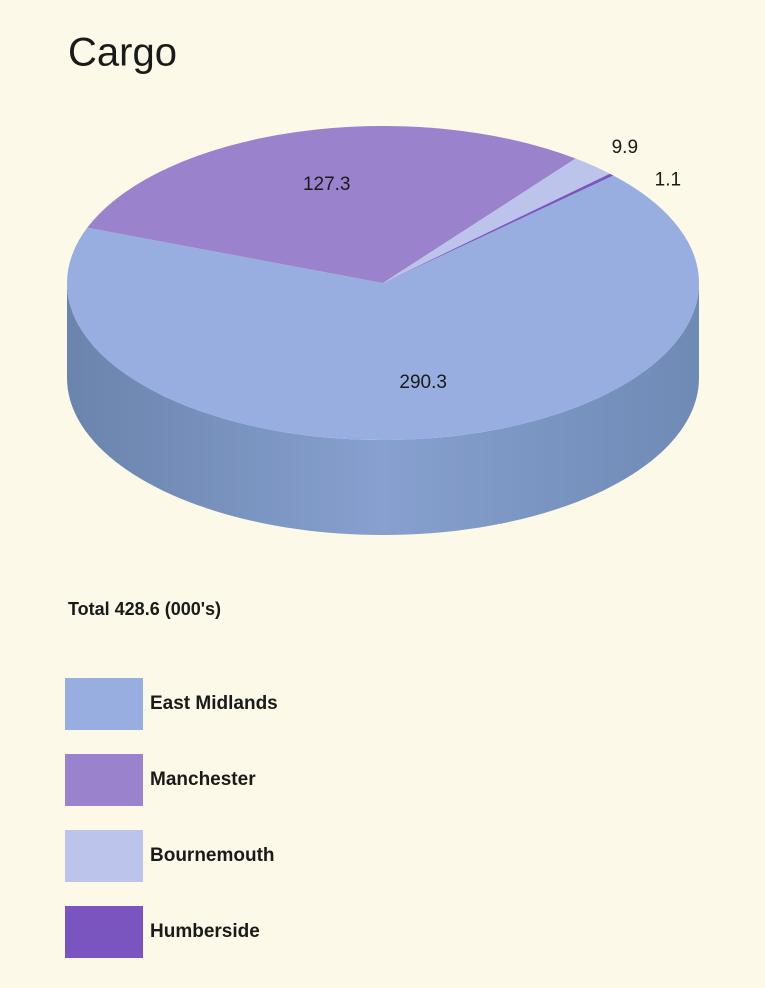 This screenshot has width=765, height=988. Describe the element at coordinates (212, 855) in the screenshot. I see `legend-label: Bournemouth` at that location.